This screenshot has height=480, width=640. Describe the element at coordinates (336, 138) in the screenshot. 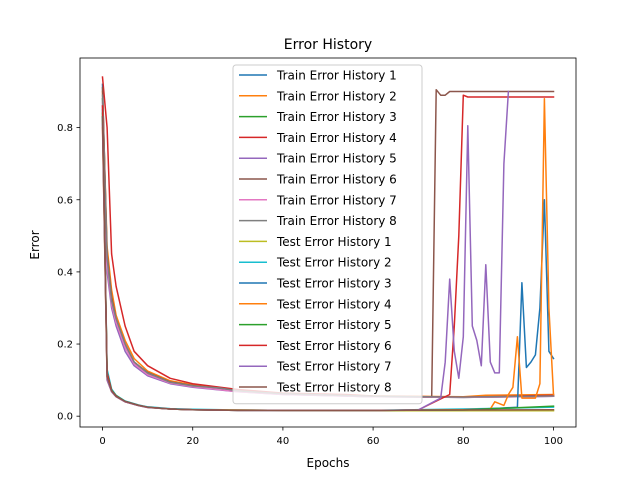

I see `legend-label: Train Error History 4` at that location.